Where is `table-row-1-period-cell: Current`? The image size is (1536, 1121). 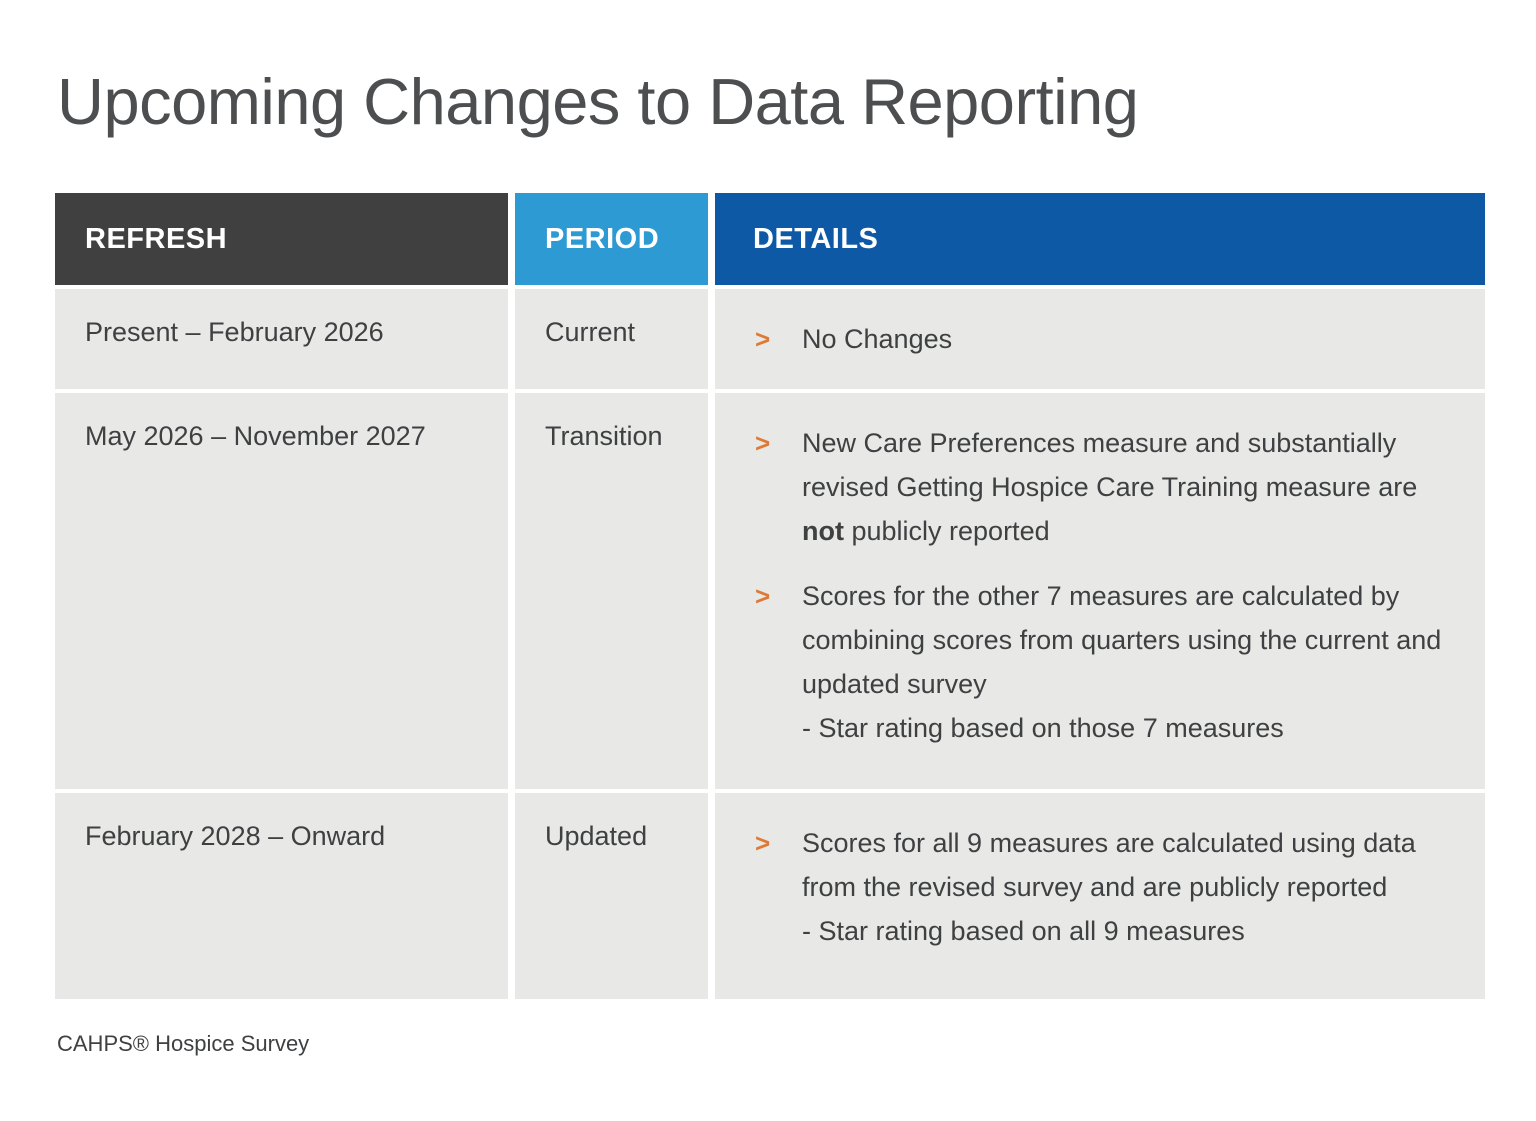 table-row-1-period-cell: Current is located at coordinates (611, 339).